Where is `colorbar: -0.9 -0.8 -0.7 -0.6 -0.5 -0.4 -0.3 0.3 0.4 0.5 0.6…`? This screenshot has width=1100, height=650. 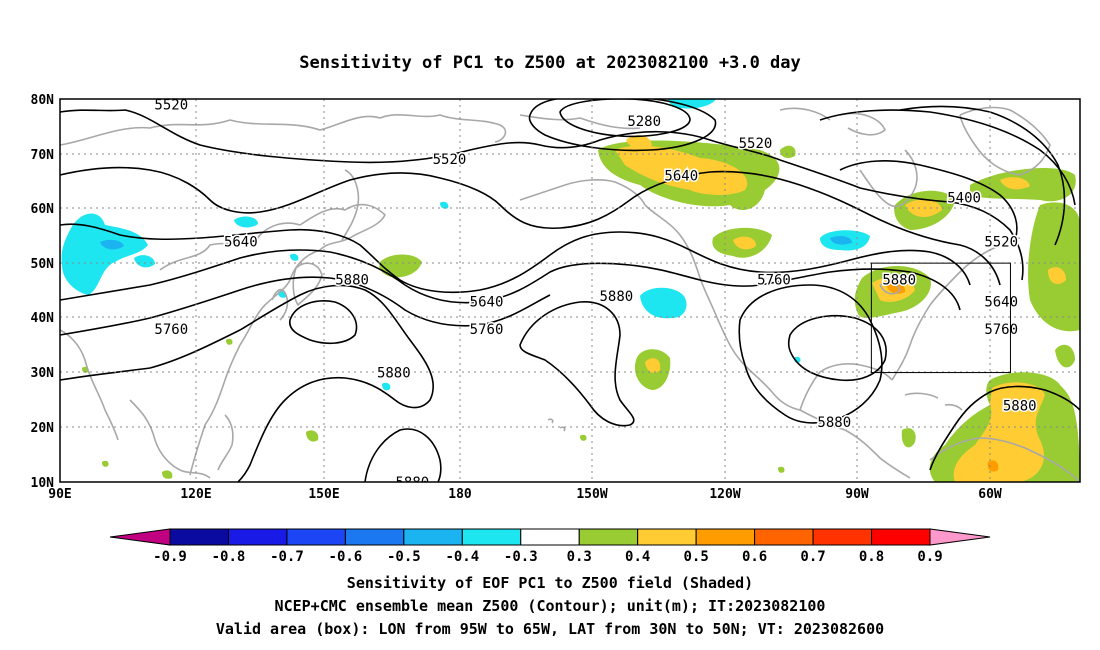
colorbar: -0.9 -0.8 -0.7 -0.6 -0.5 -0.4 -0.3 0.3 0.4 0.5 0.6… is located at coordinates (550, 546).